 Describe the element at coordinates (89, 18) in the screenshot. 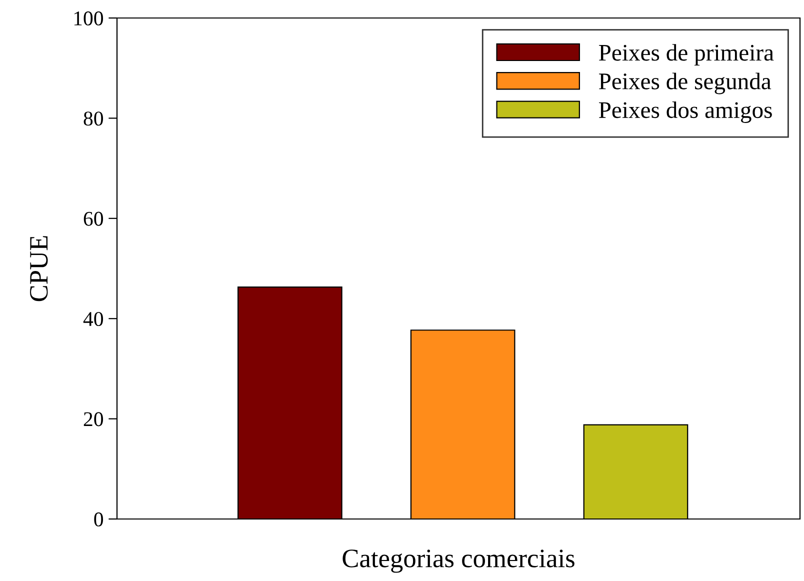

I see `y-tick-label: 100` at that location.